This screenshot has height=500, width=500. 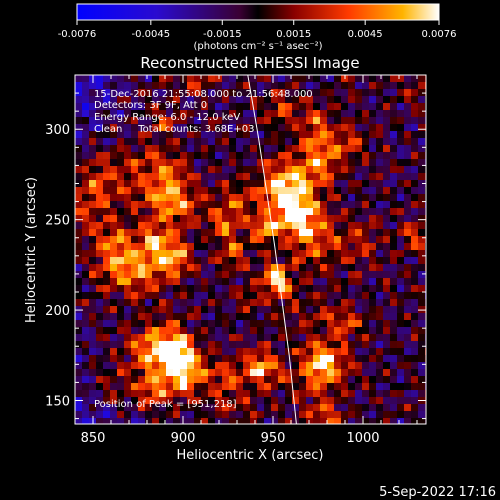 What do you see at coordinates (249, 63) in the screenshot?
I see `chart-title: Reconstructed RHESSI Image` at bounding box center [249, 63].